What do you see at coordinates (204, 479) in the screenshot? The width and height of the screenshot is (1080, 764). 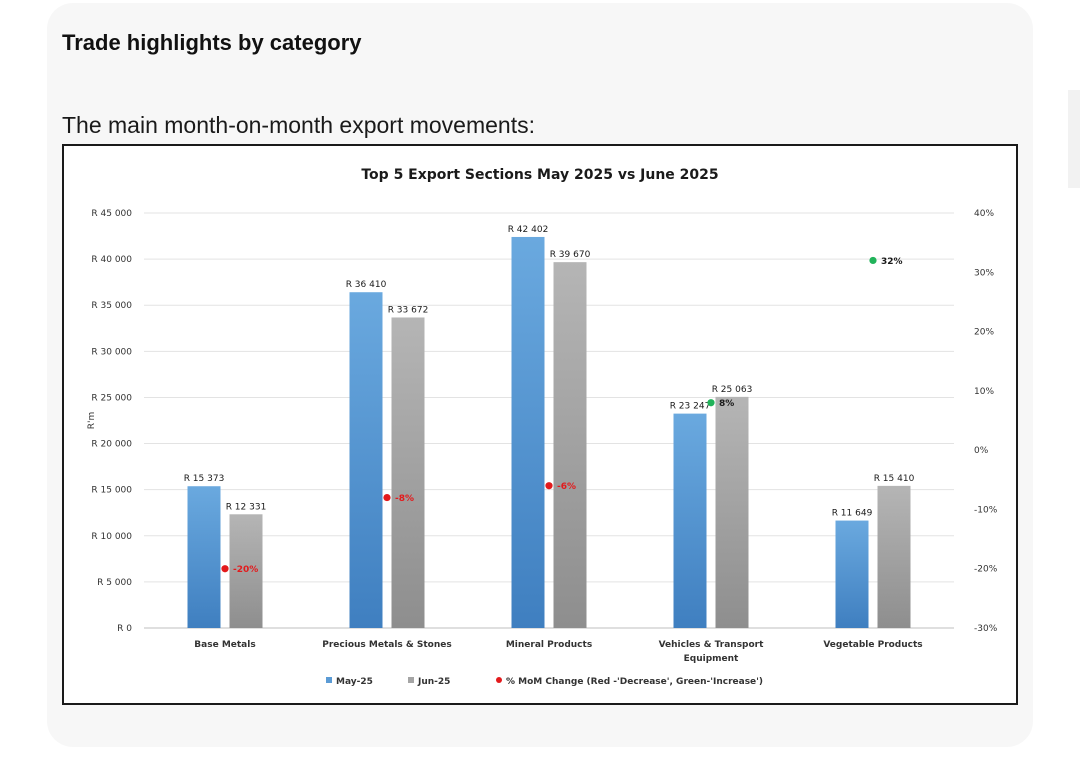 I see `bar-data-label: R 15 373` at bounding box center [204, 479].